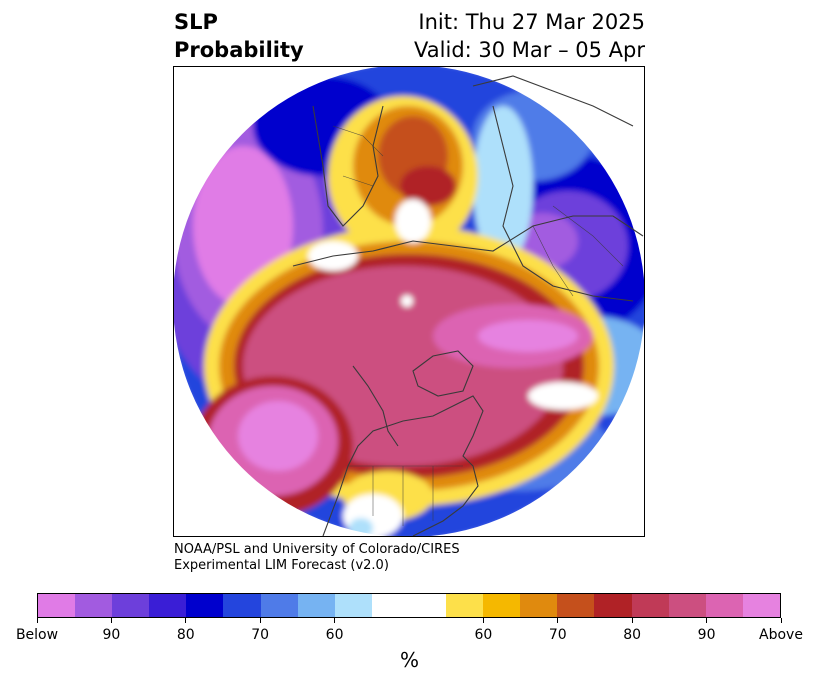 This screenshot has height=686, width=819. Describe the element at coordinates (468, 241) in the screenshot. I see `eurasia-north-coast` at that location.